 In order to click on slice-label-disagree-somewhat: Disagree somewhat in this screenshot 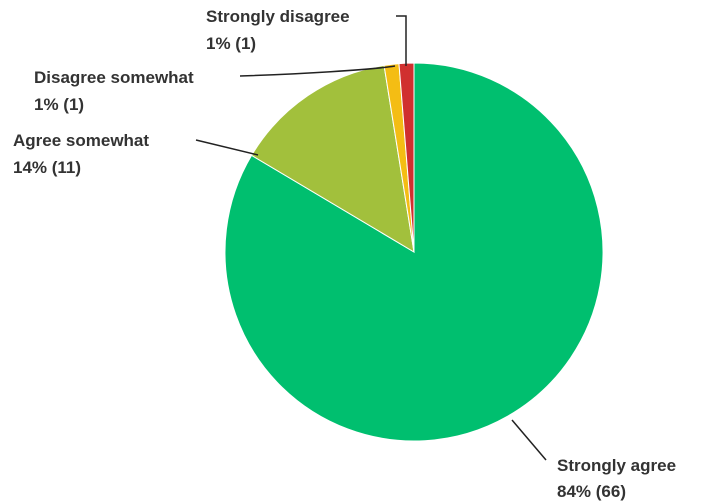, I will do `click(114, 77)`.